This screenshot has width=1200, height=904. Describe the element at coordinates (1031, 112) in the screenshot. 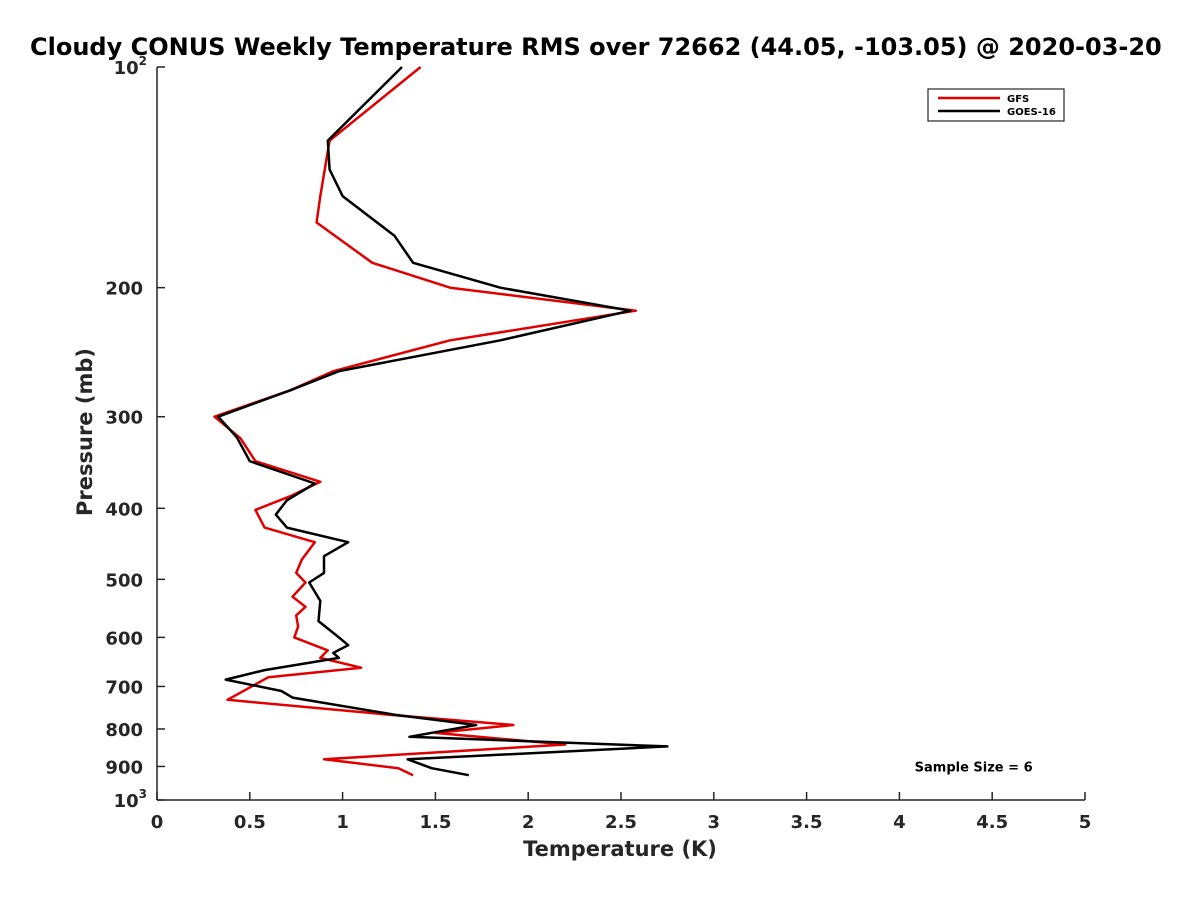

I see `legend-label-goes-16: GOES-16` at that location.